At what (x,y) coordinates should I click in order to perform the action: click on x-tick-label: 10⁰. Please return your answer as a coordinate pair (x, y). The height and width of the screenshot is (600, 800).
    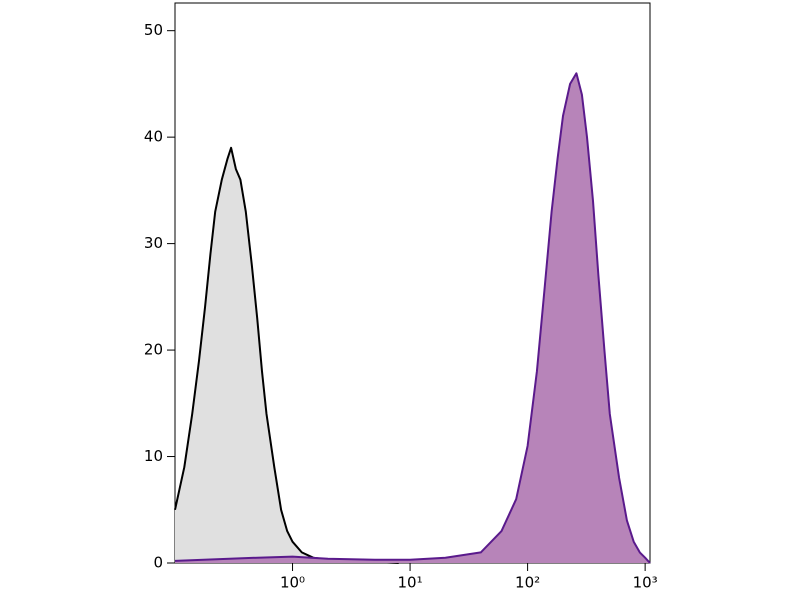
    Looking at the image, I should click on (292, 583).